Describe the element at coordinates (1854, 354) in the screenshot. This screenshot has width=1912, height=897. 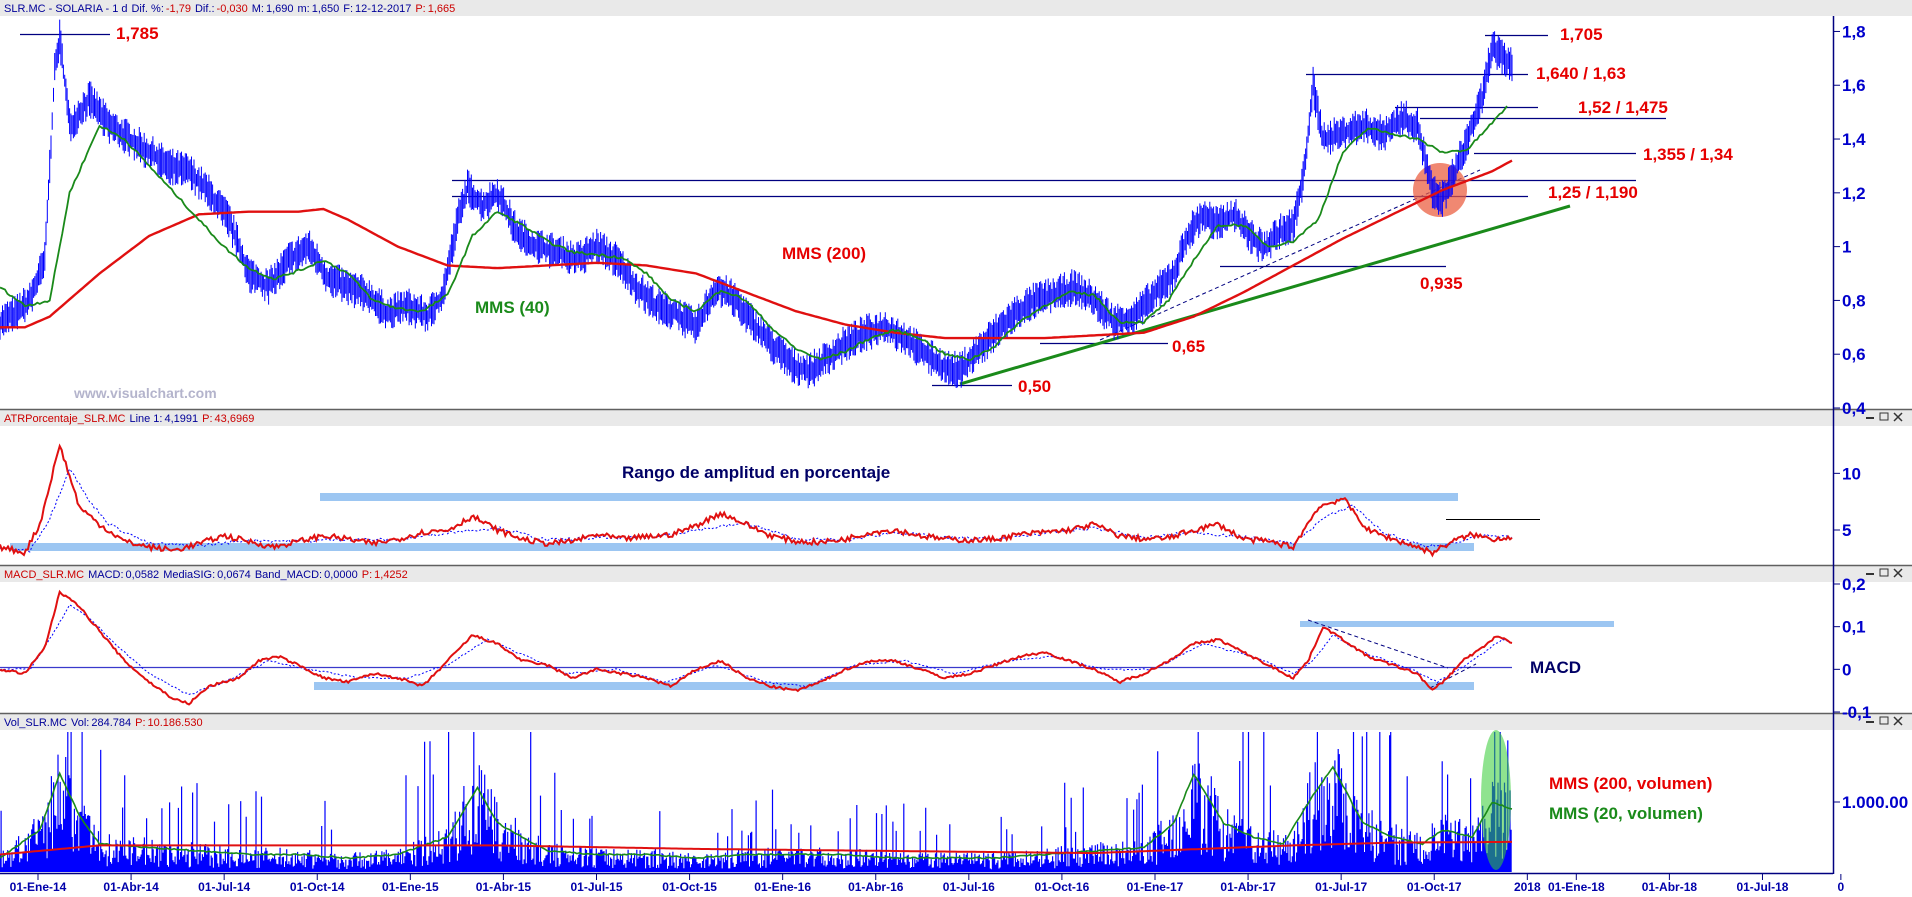
I see `price-ytick-label: 0,6` at that location.